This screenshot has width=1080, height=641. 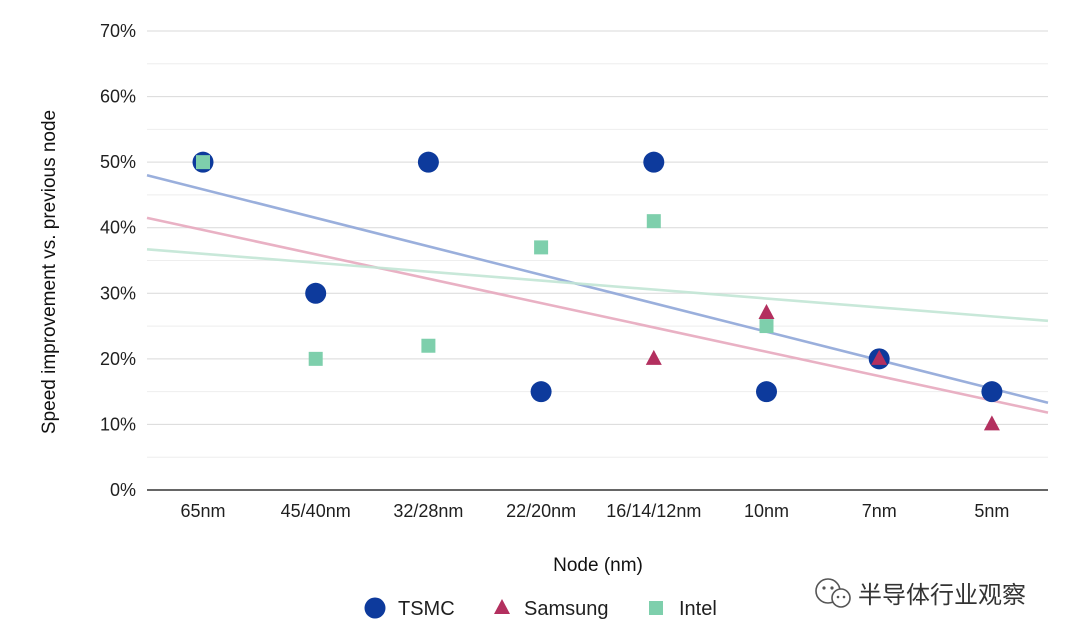 What do you see at coordinates (833, 593) in the screenshot?
I see `wechat-icon` at bounding box center [833, 593].